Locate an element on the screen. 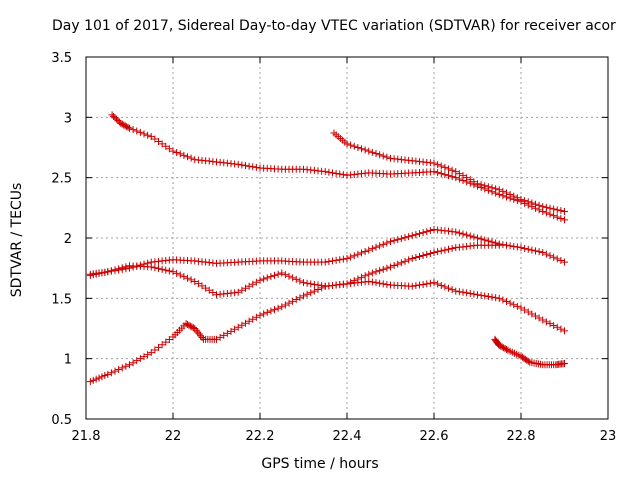 The height and width of the screenshot is (480, 640). y-tick-label: 1 is located at coordinates (68, 360).